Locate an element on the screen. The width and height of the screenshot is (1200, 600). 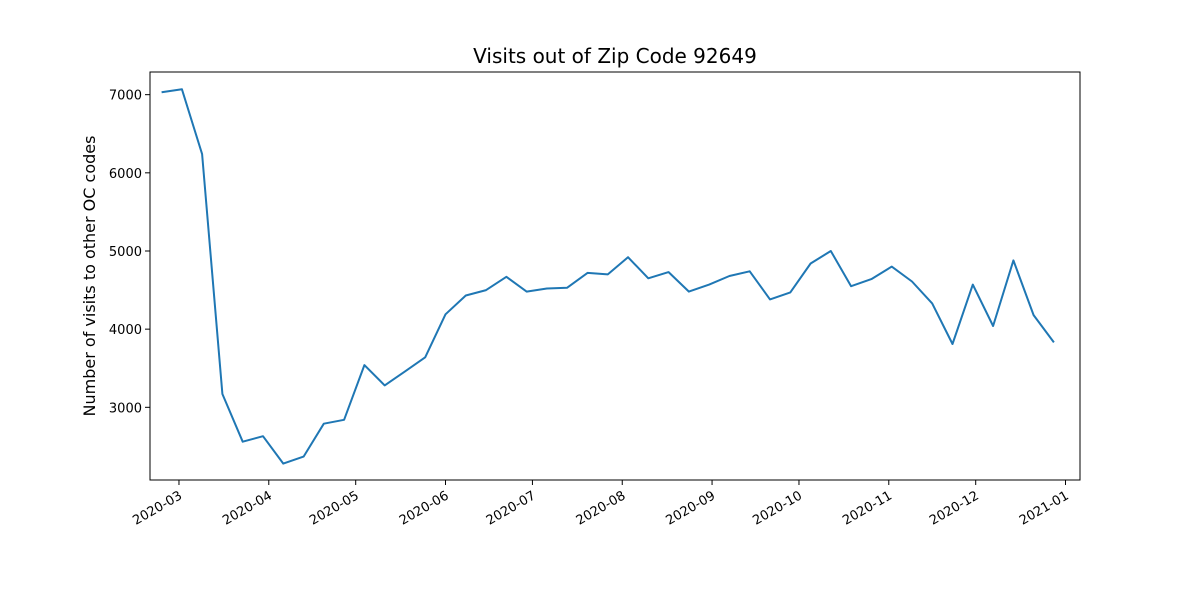
y-tick-label: 4000 is located at coordinates (125, 330).